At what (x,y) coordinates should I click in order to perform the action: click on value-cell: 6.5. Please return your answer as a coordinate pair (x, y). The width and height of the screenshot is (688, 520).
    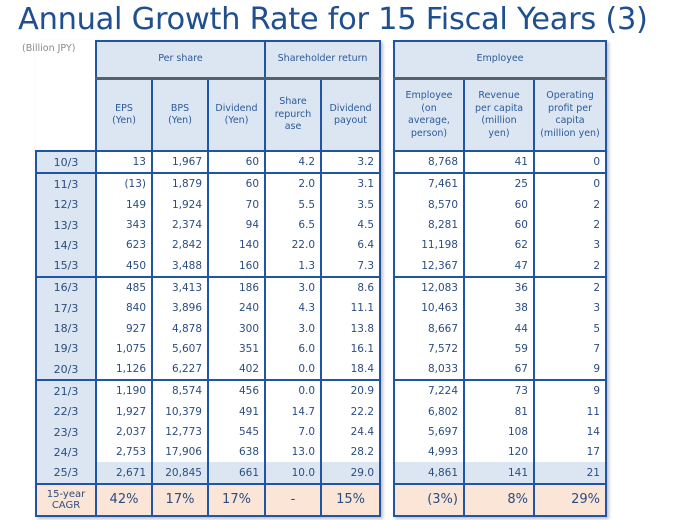
    Looking at the image, I should click on (293, 225).